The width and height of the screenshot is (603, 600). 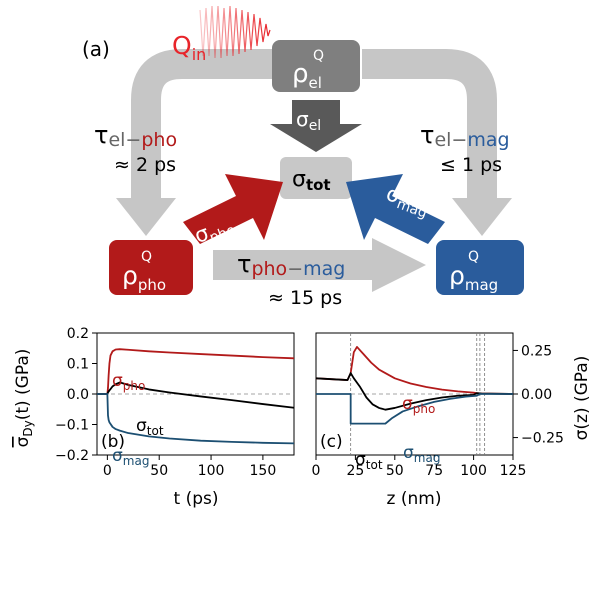 What do you see at coordinates (513, 471) in the screenshot?
I see `x-tick-label: 125` at bounding box center [513, 471].